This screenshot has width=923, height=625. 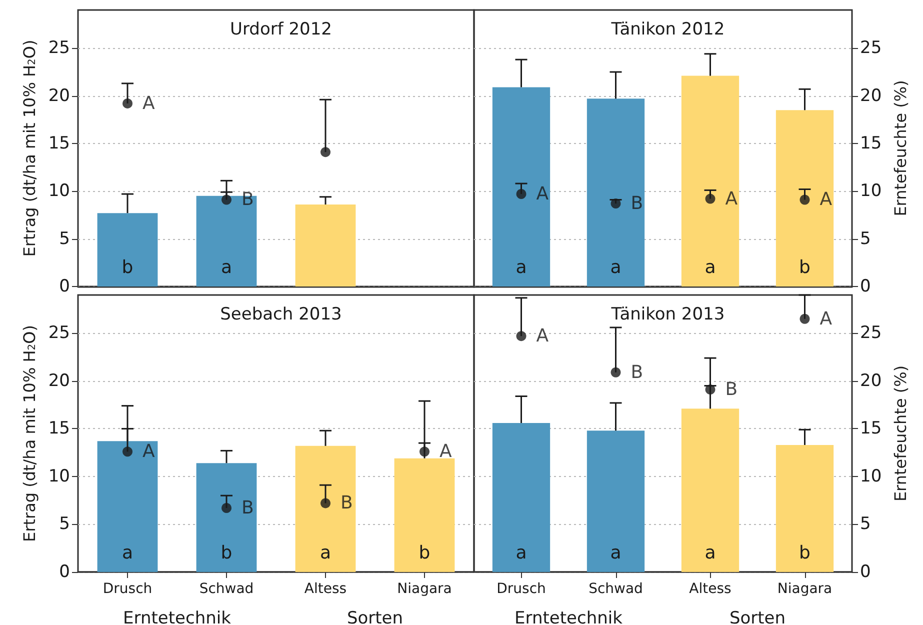 What do you see at coordinates (667, 314) in the screenshot?
I see `text: Tänikon 2013` at bounding box center [667, 314].